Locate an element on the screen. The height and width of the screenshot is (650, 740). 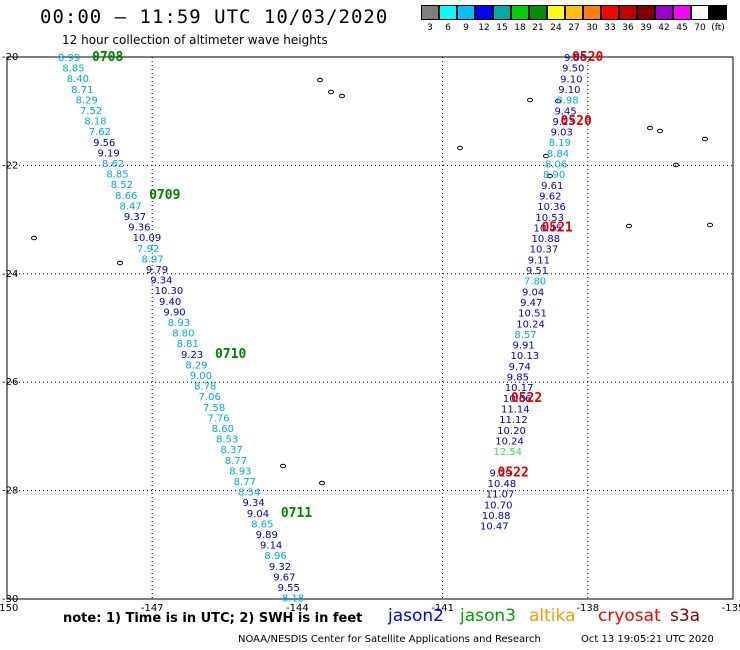
wave-height-label: 9.56 is located at coordinates (575, 58).